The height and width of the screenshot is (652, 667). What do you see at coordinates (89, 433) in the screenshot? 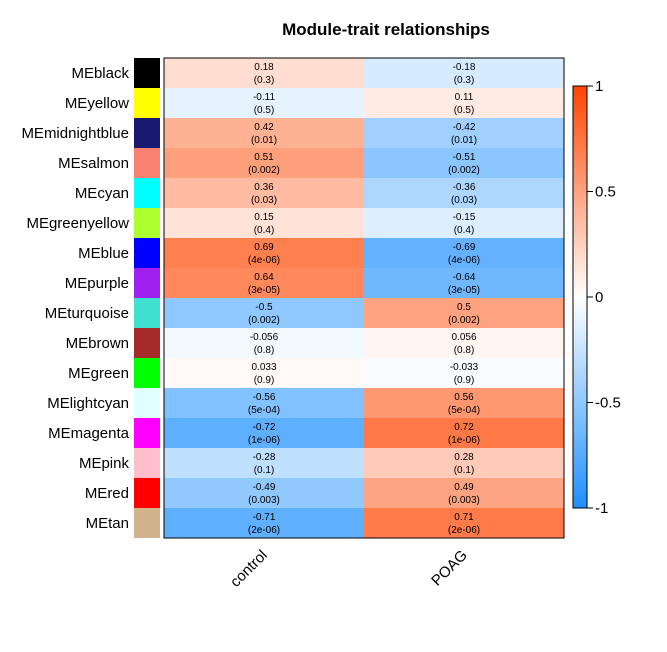
I see `row-label: MEmagenta` at bounding box center [89, 433].